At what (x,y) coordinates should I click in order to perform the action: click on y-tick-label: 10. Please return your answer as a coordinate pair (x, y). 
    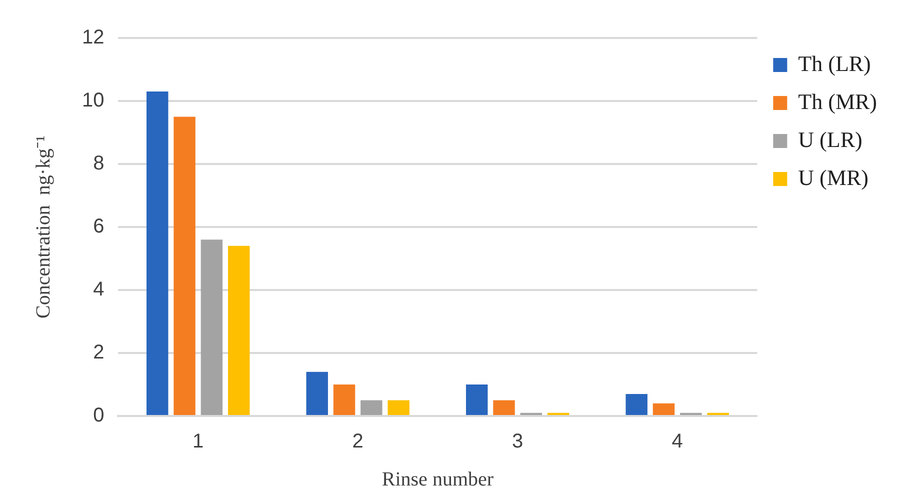
    Looking at the image, I should click on (93, 101).